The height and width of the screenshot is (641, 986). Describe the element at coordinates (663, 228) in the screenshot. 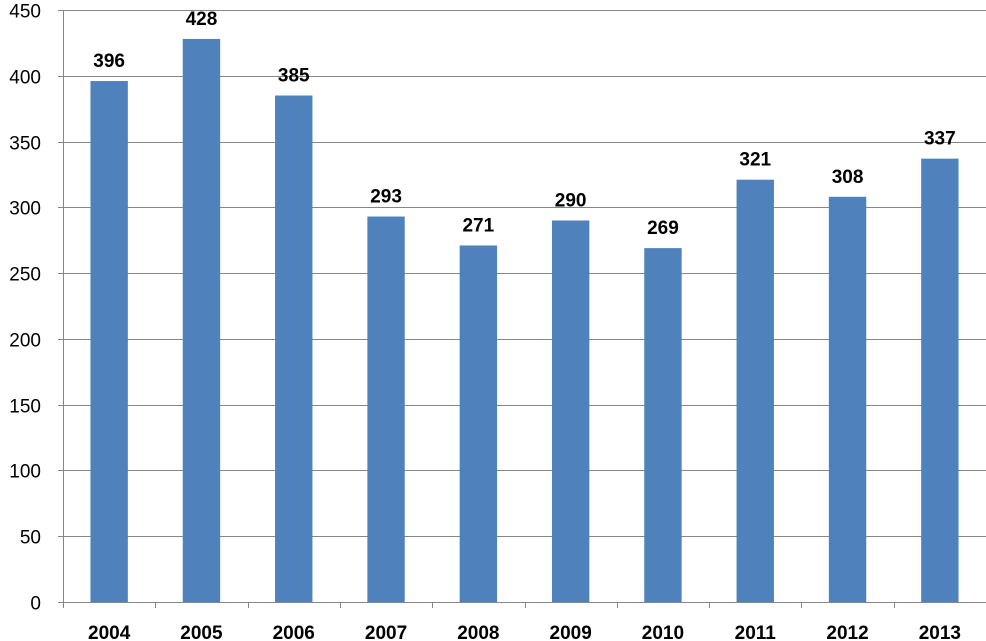

I see `data-label-2010: 269` at that location.